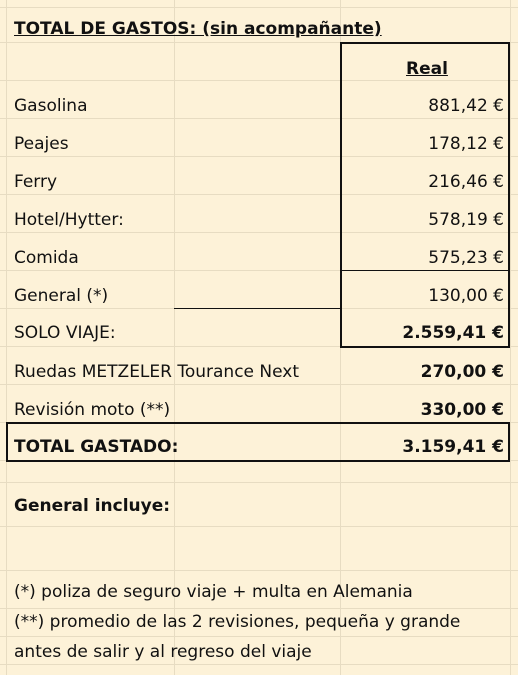 The height and width of the screenshot is (675, 518). What do you see at coordinates (466, 182) in the screenshot?
I see `row-value-ferry: 216,46 €` at bounding box center [466, 182].